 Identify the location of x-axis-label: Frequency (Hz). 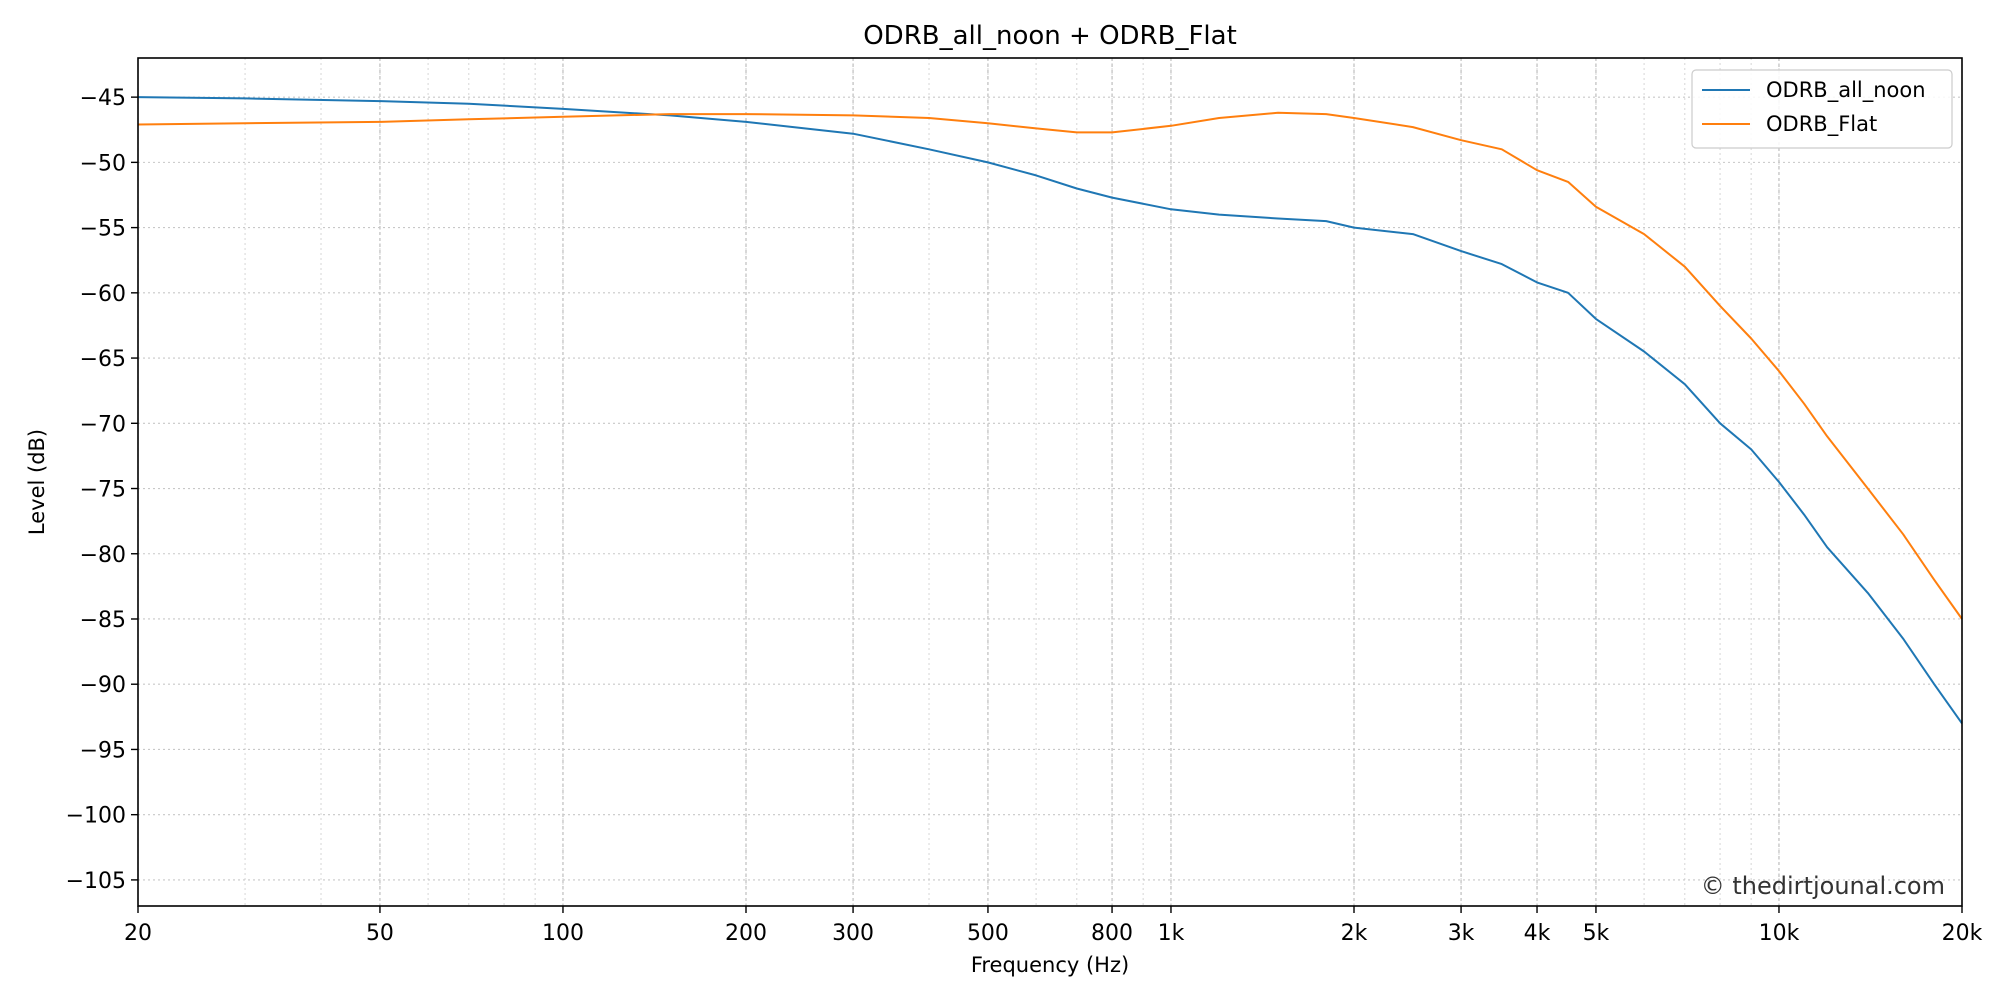
(1050, 965).